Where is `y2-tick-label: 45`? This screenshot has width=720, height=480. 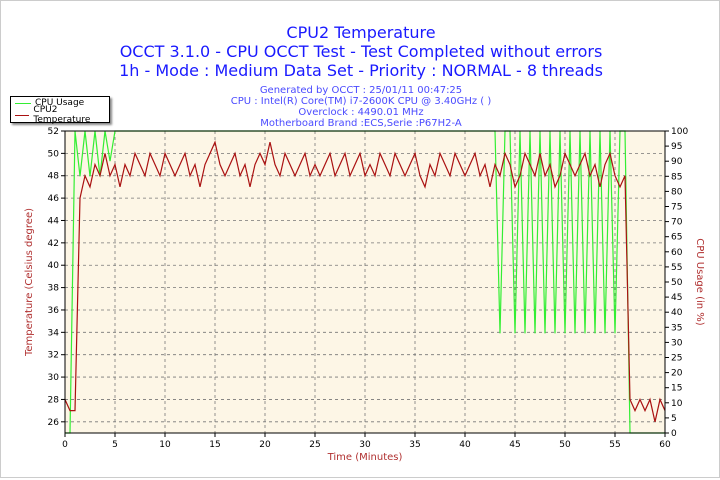 y2-tick-label: 45 is located at coordinates (676, 298).